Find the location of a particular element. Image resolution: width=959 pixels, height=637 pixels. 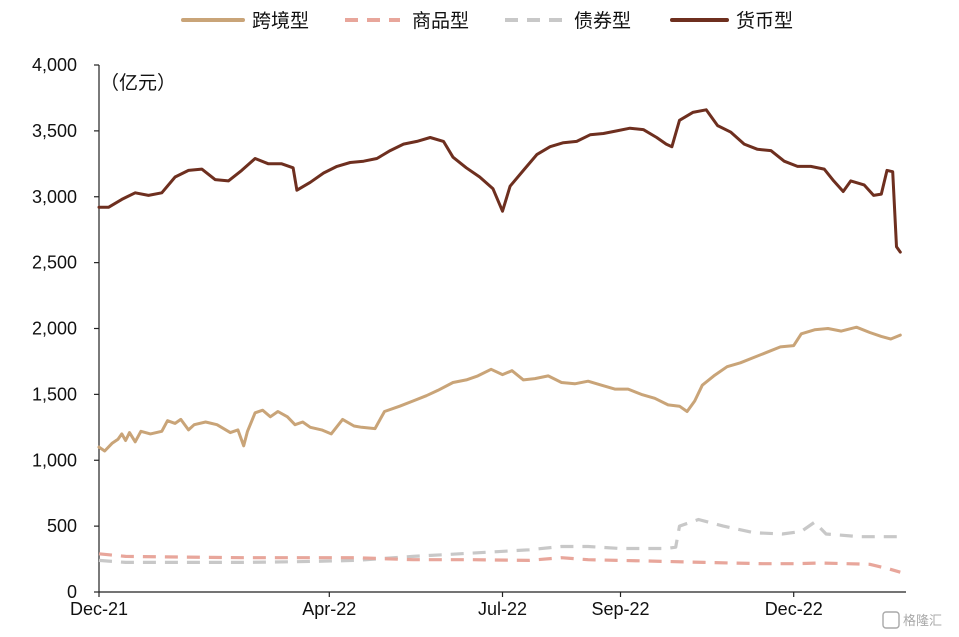

y-axis-ticks: 0 500 1,000 1,500 2,000 2,500 3,000 3,500 4,000 is located at coordinates (65, 328).